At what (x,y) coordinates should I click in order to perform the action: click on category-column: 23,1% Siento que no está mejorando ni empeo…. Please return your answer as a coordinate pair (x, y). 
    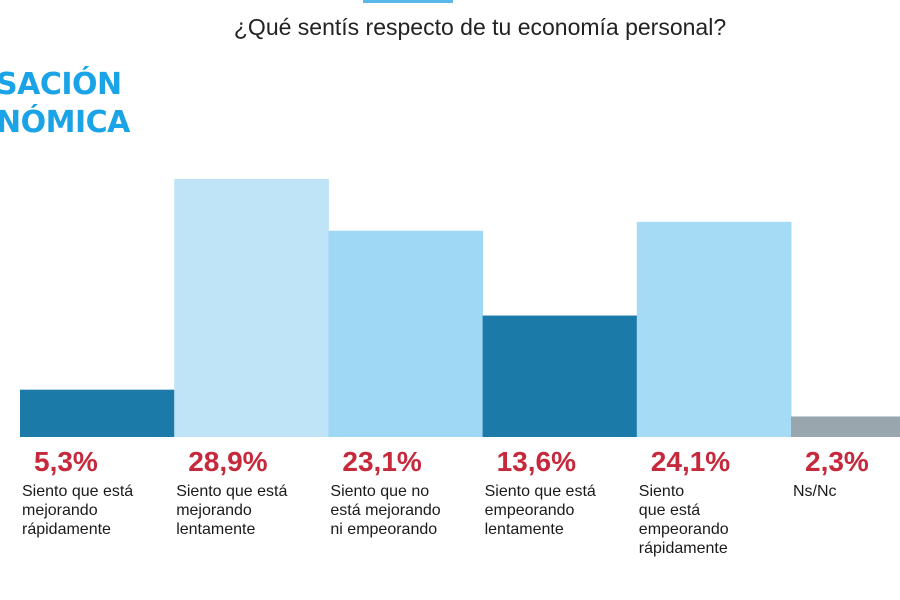
    Looking at the image, I should click on (407, 491).